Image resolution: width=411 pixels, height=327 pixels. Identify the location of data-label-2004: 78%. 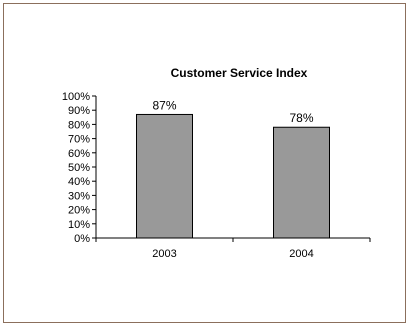
(301, 118).